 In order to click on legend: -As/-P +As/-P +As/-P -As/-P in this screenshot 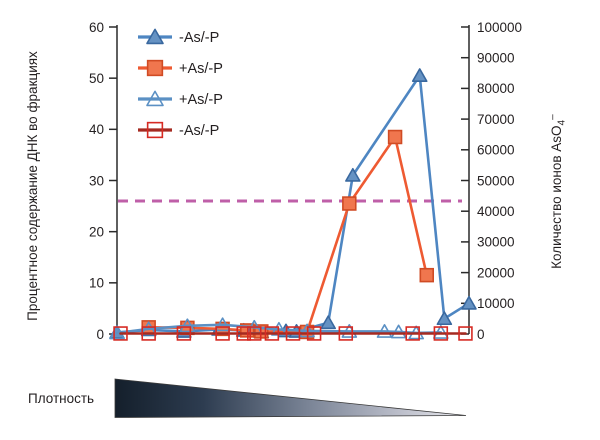, I will do `click(180, 83)`.